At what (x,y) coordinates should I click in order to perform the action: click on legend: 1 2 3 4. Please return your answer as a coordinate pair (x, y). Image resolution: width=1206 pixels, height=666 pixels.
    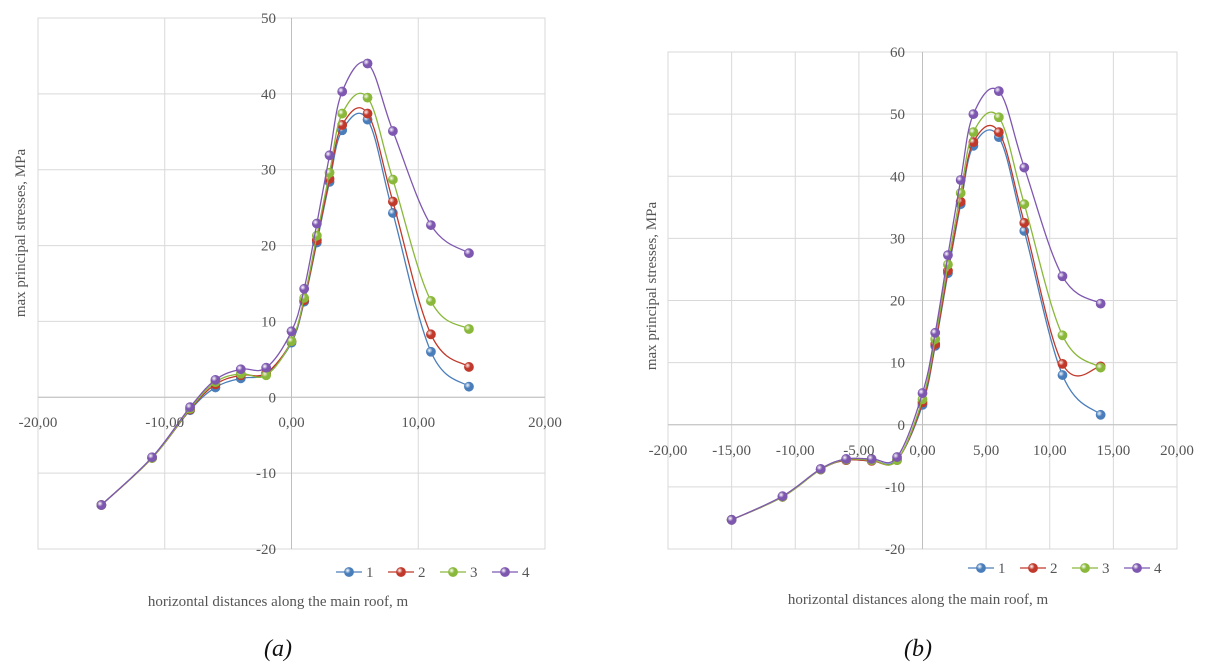
    Looking at the image, I should click on (1065, 569).